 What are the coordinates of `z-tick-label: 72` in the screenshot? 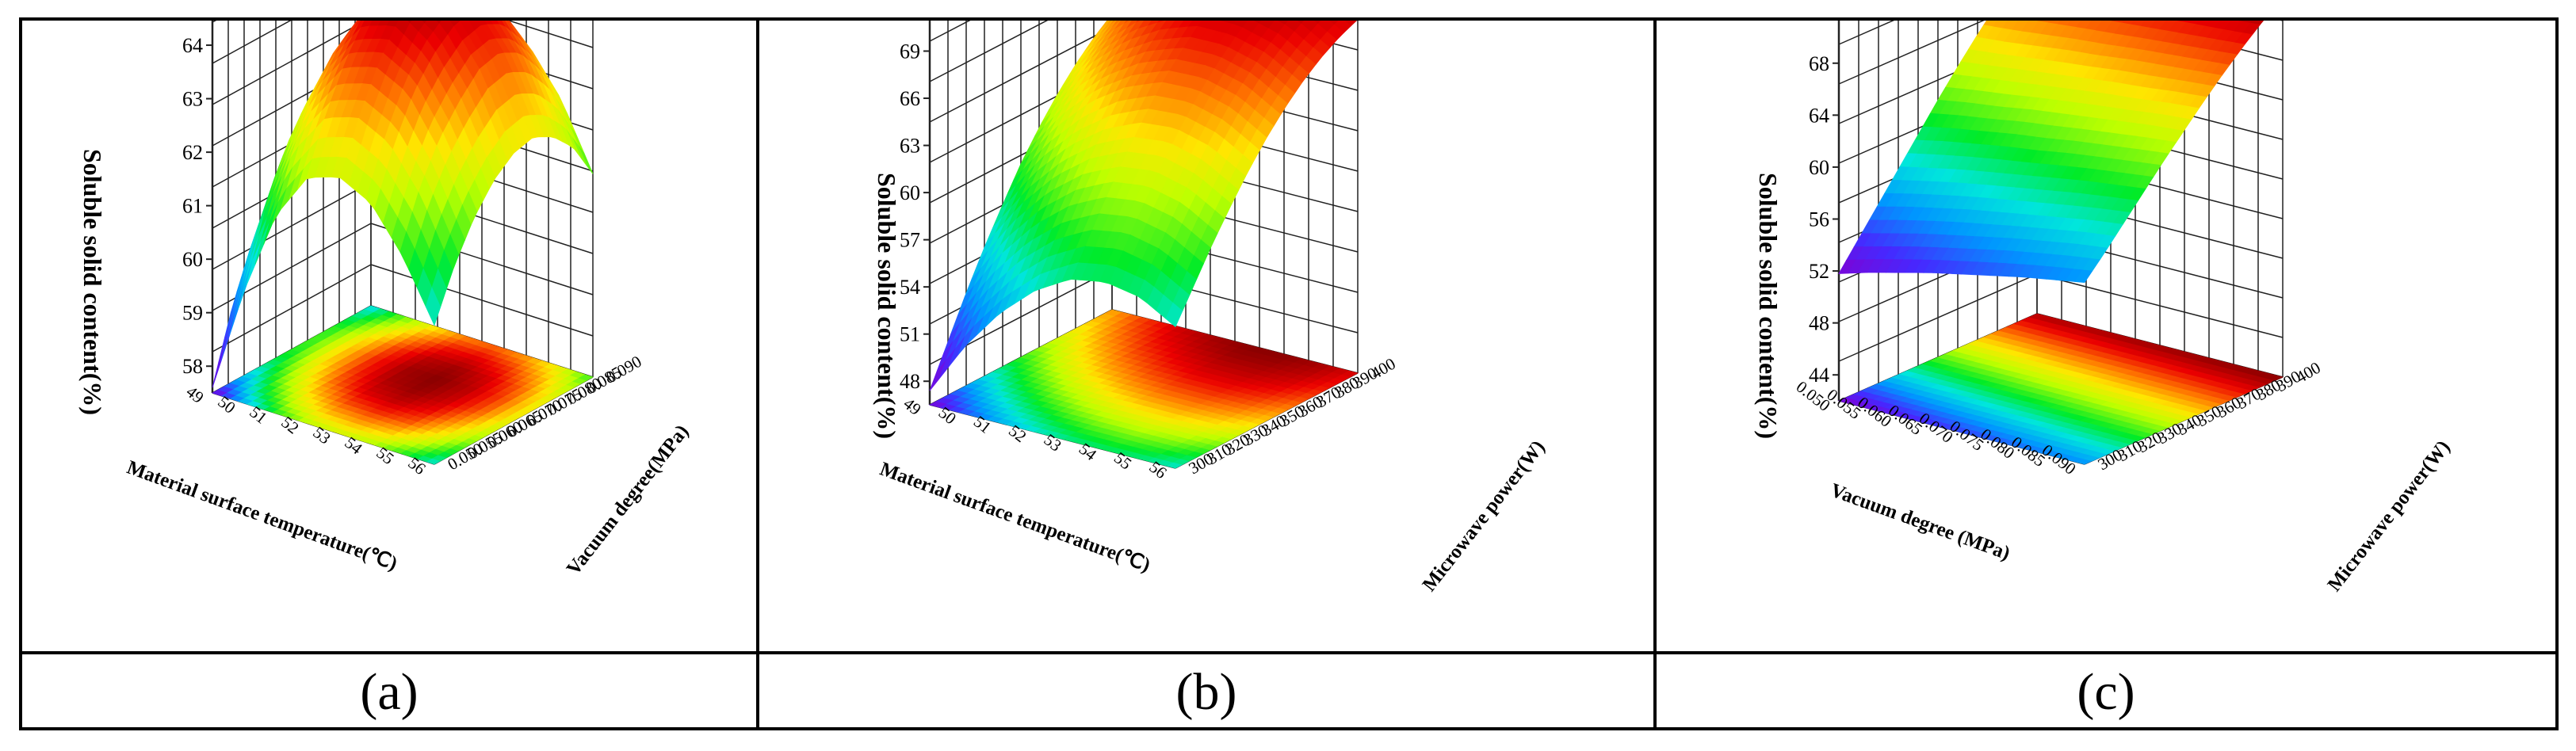 It's located at (1819, 22).